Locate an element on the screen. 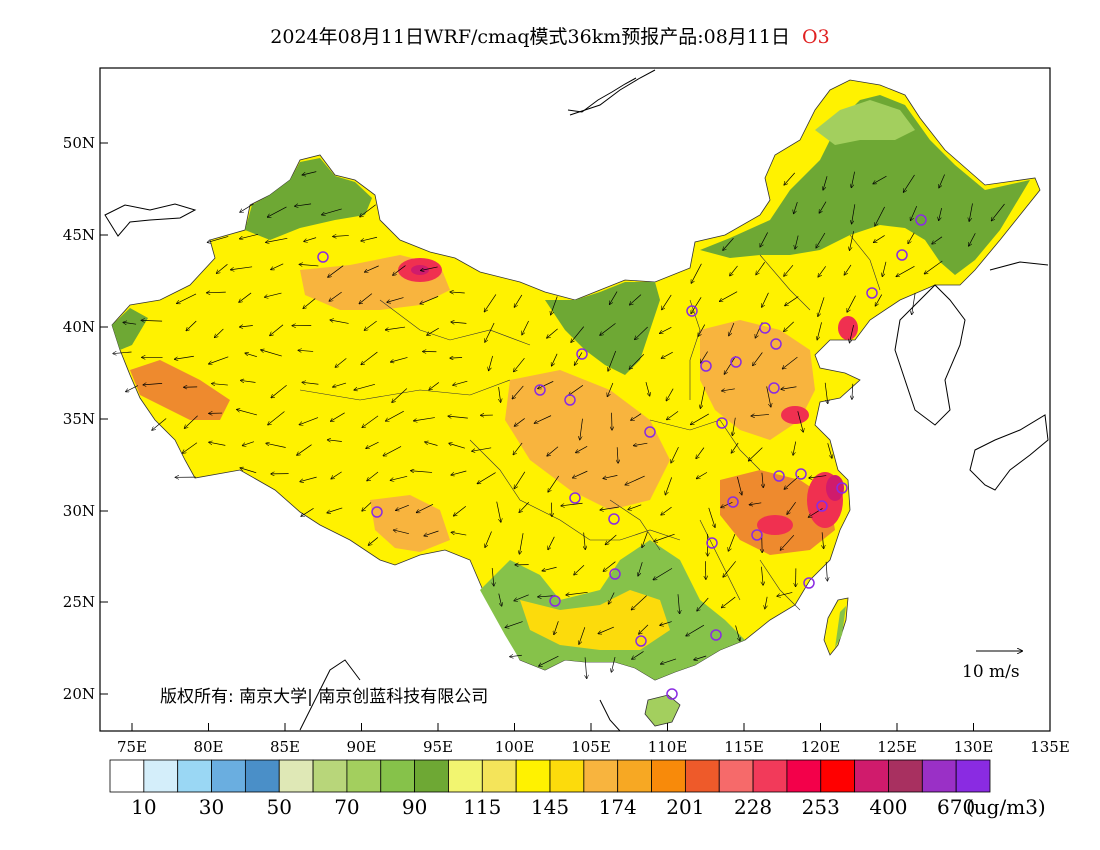 The height and width of the screenshot is (850, 1100). east-coast-peak is located at coordinates (835, 488).